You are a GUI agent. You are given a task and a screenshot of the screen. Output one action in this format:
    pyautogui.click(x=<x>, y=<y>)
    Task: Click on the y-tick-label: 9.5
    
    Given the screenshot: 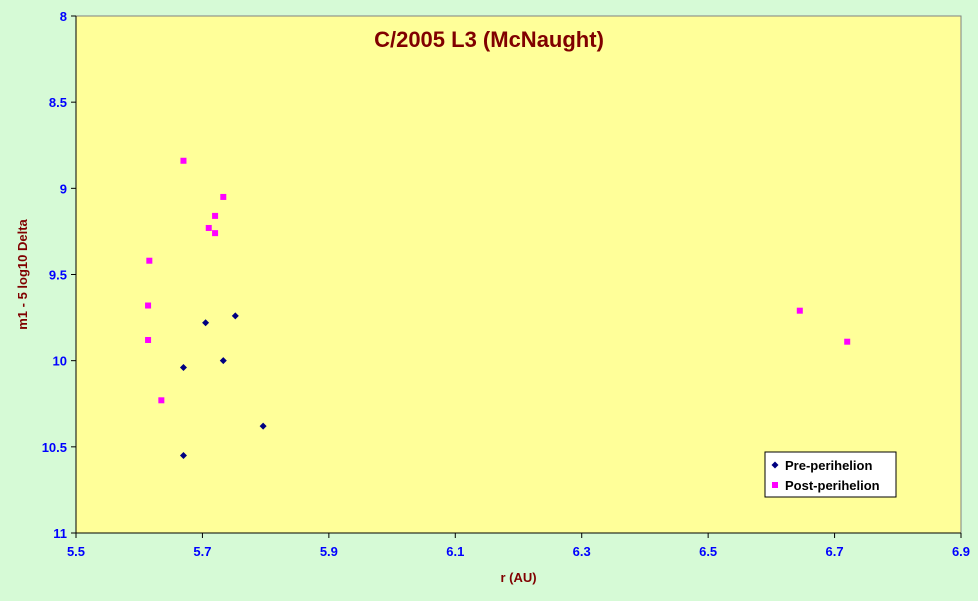 What is the action you would take?
    pyautogui.click(x=58, y=275)
    